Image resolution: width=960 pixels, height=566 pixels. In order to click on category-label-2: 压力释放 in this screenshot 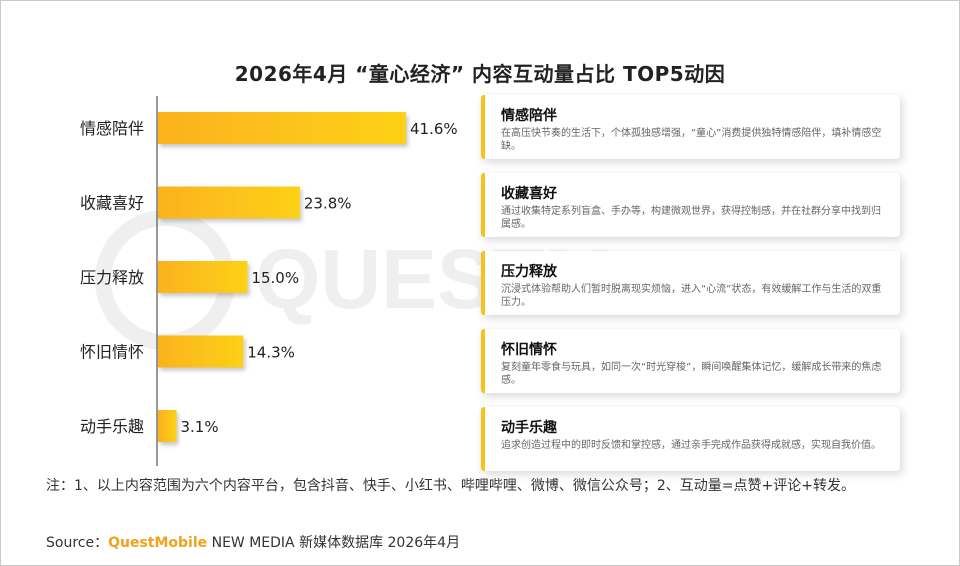, I will do `click(112, 277)`.